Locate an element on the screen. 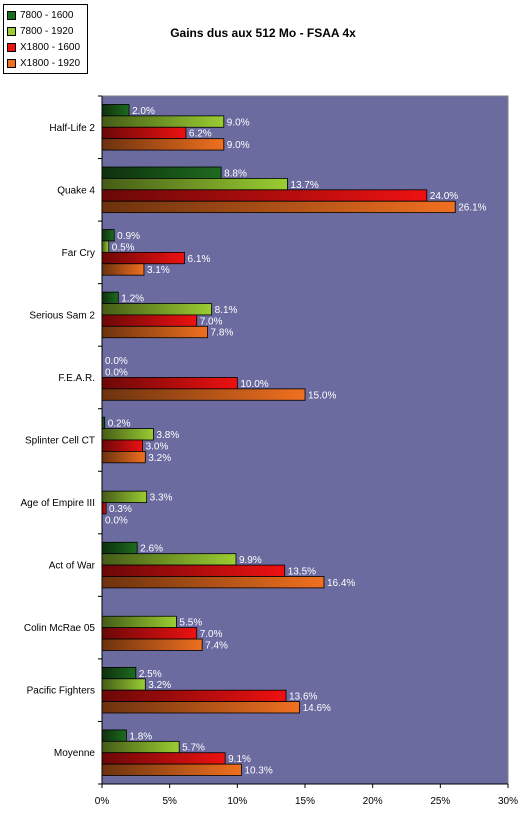  data-label: 13.5% is located at coordinates (302, 571).